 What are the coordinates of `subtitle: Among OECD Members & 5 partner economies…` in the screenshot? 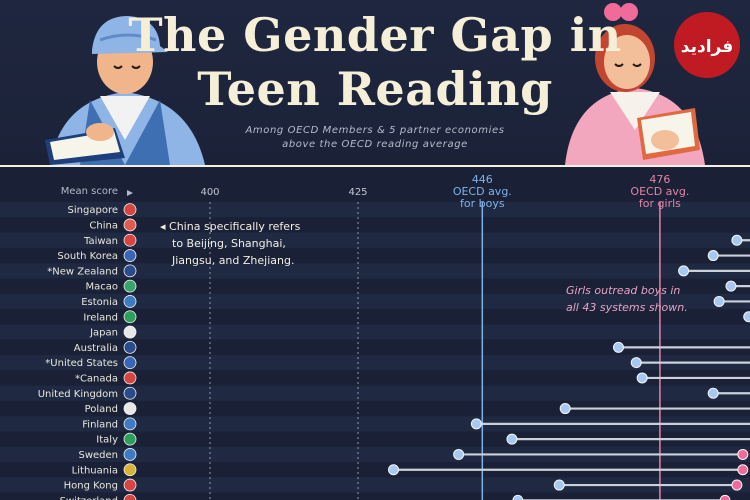 It's located at (375, 138).